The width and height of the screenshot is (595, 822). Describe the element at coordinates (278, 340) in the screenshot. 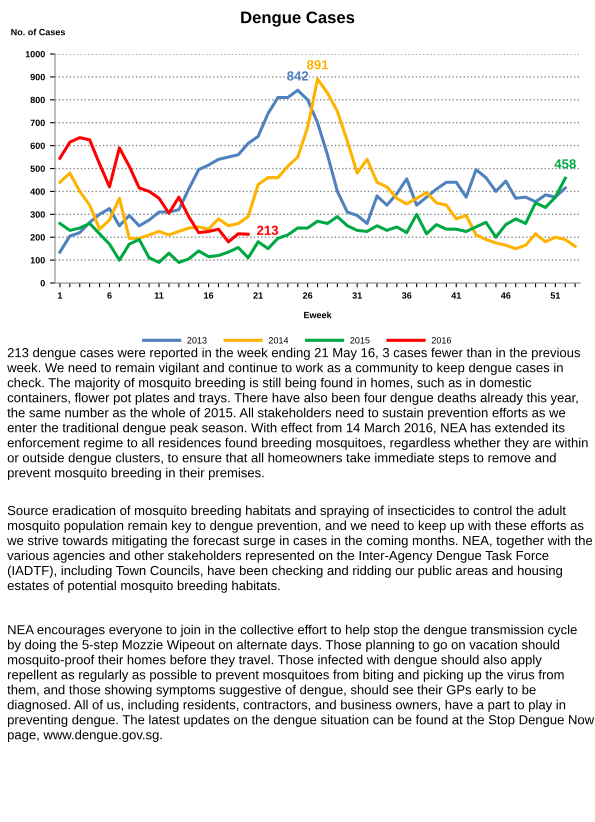

I see `legend-label: 2014` at that location.